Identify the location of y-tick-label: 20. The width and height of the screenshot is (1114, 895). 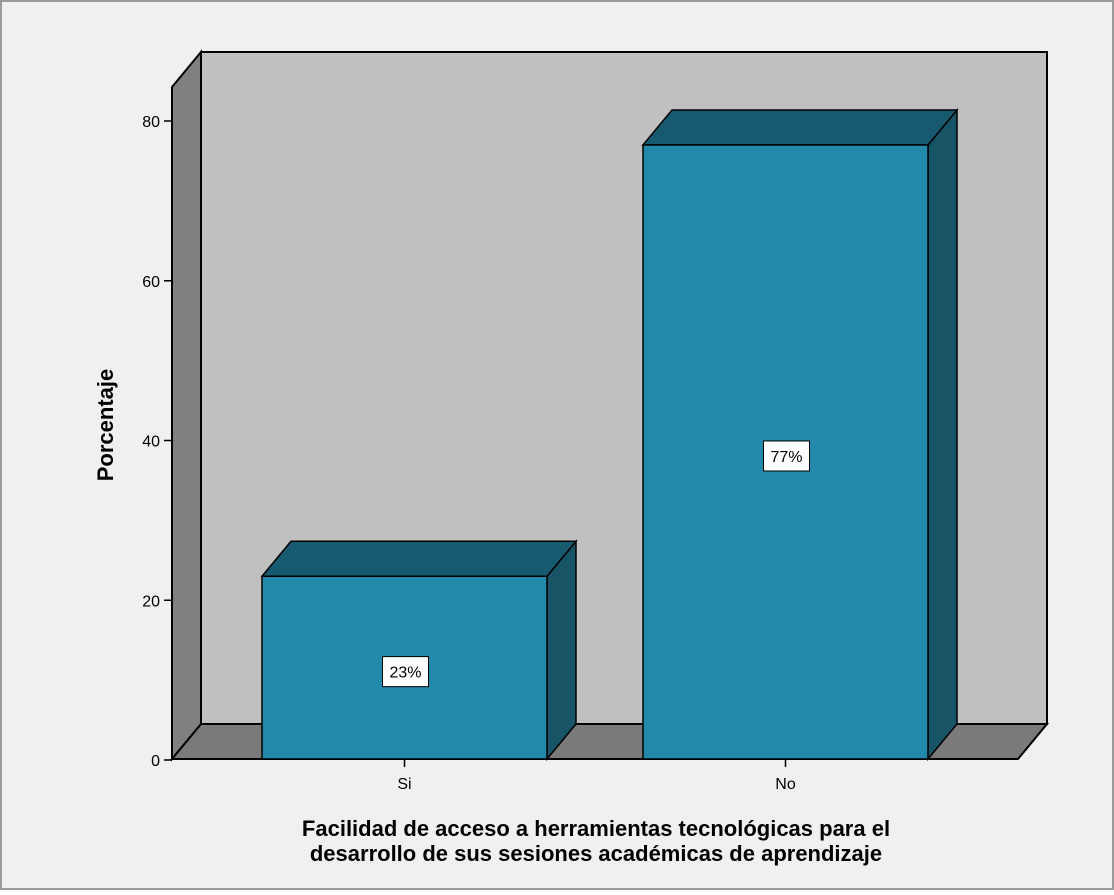
(151, 601).